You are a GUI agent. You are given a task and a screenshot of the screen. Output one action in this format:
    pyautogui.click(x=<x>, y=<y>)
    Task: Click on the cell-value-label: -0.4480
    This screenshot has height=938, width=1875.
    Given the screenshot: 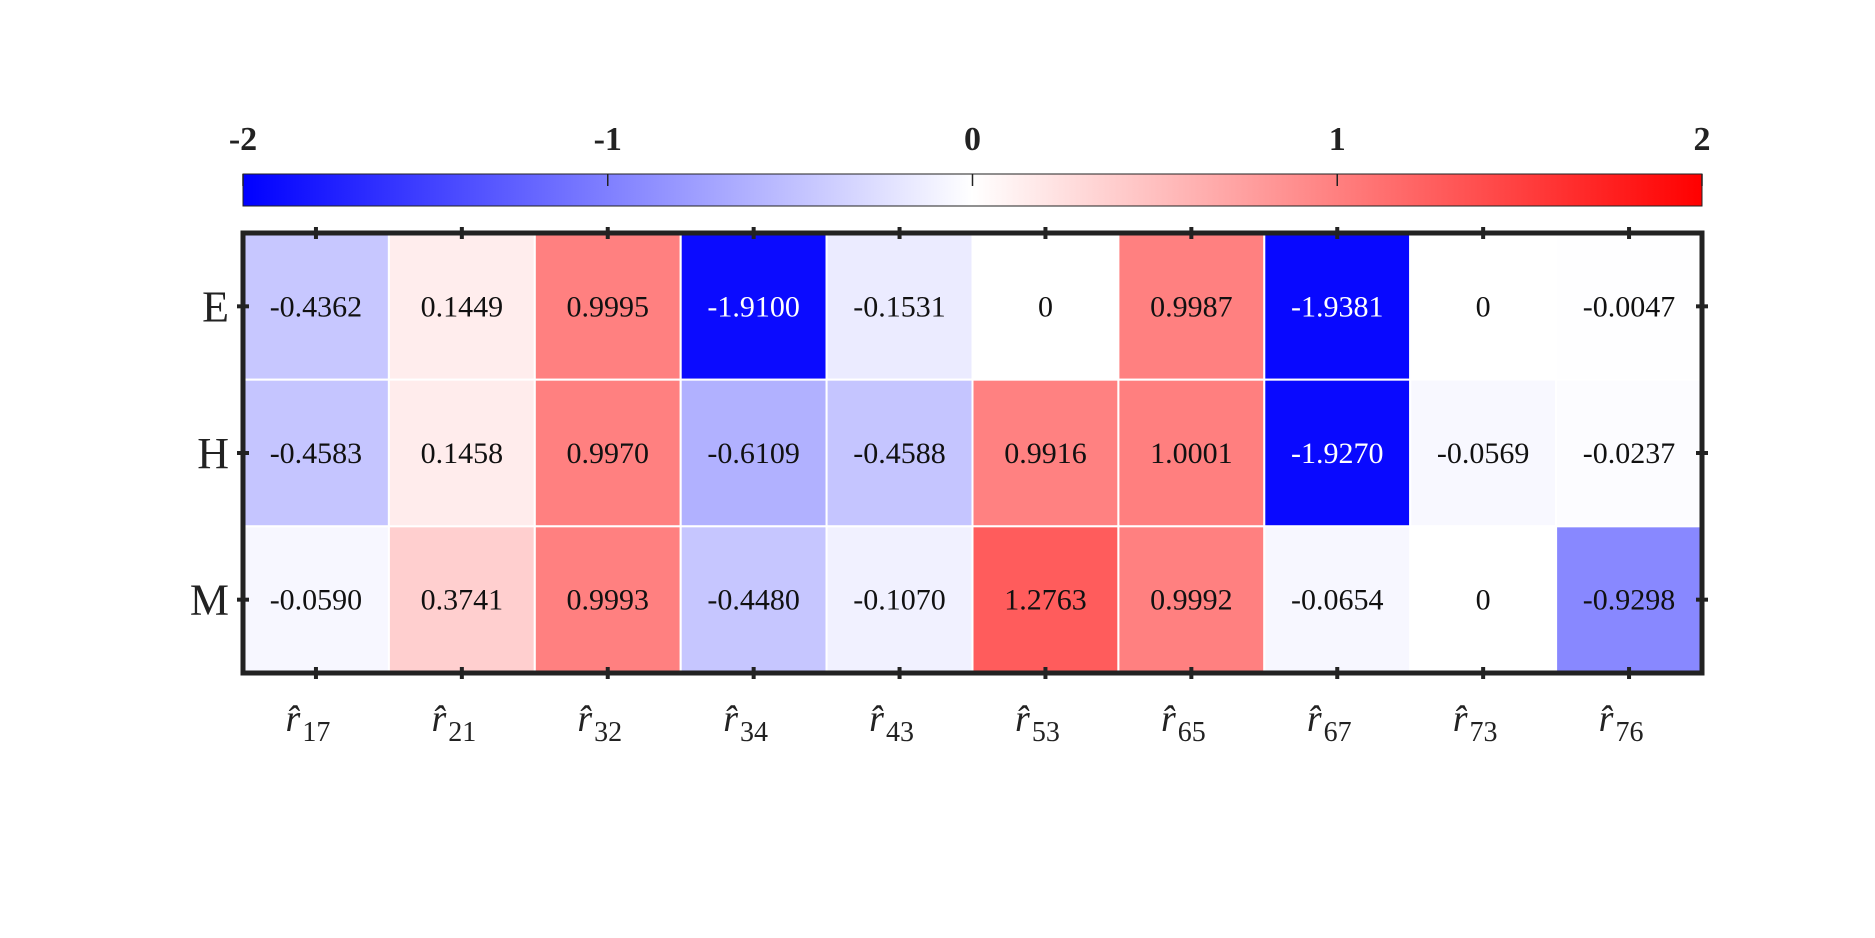 What is the action you would take?
    pyautogui.click(x=753, y=600)
    